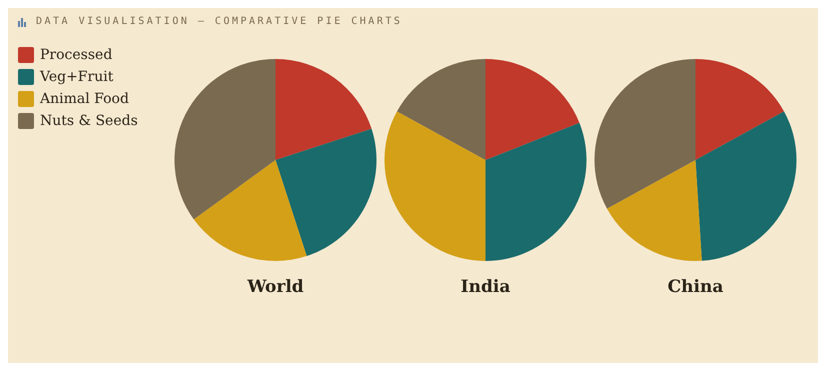  I want to click on legend-label: Animal Food, so click(84, 99).